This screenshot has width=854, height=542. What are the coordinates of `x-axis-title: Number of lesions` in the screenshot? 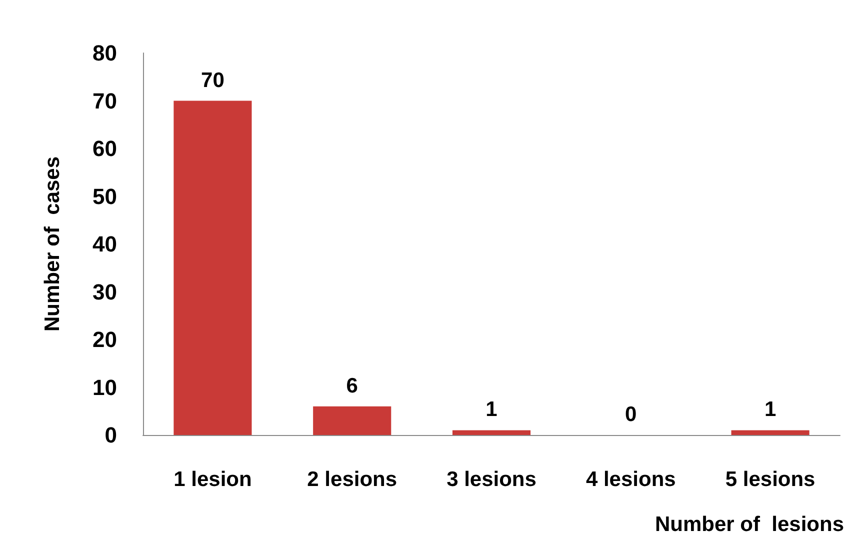 It's located at (749, 524).